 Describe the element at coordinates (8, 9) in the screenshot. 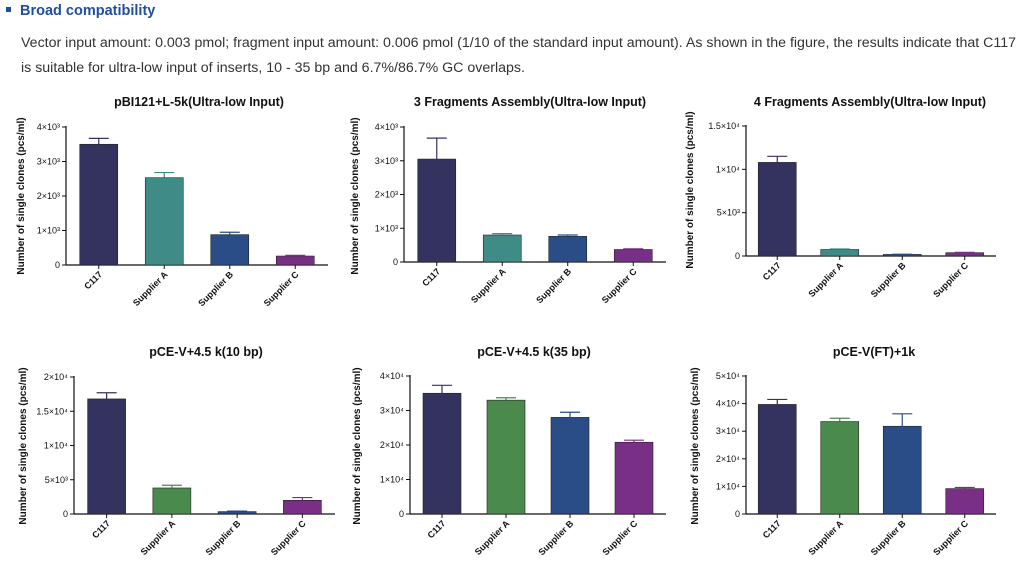

I see `bullet-icon` at that location.